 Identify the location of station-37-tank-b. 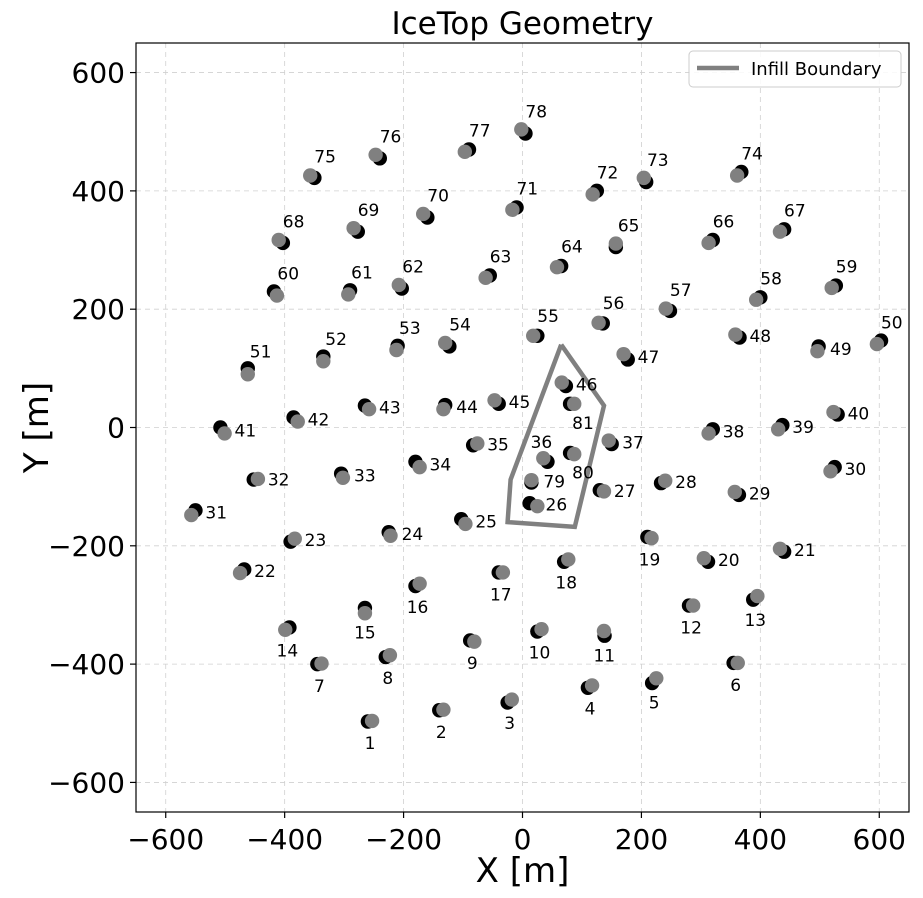
(608, 440).